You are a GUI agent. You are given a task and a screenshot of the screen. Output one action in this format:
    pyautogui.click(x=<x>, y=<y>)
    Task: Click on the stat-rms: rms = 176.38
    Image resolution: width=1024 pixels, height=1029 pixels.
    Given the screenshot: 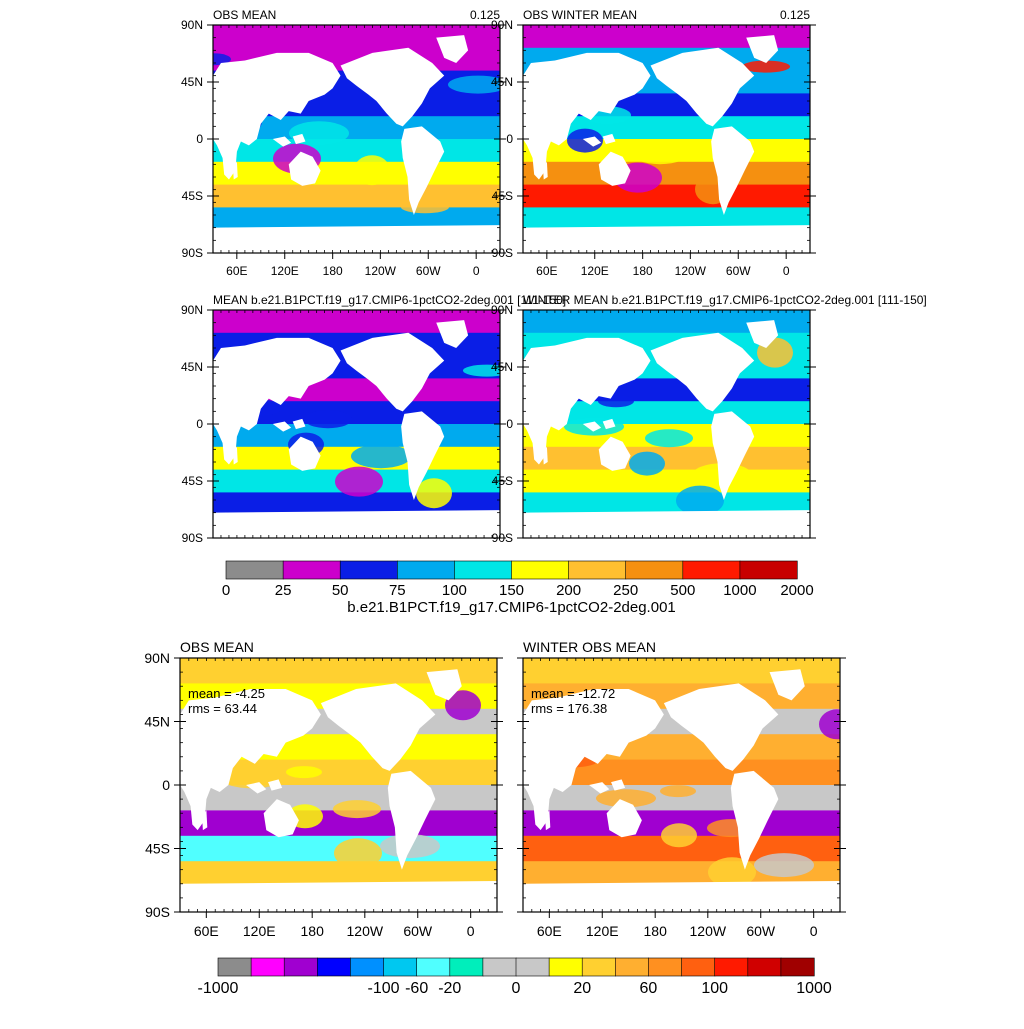 What is the action you would take?
    pyautogui.click(x=569, y=708)
    